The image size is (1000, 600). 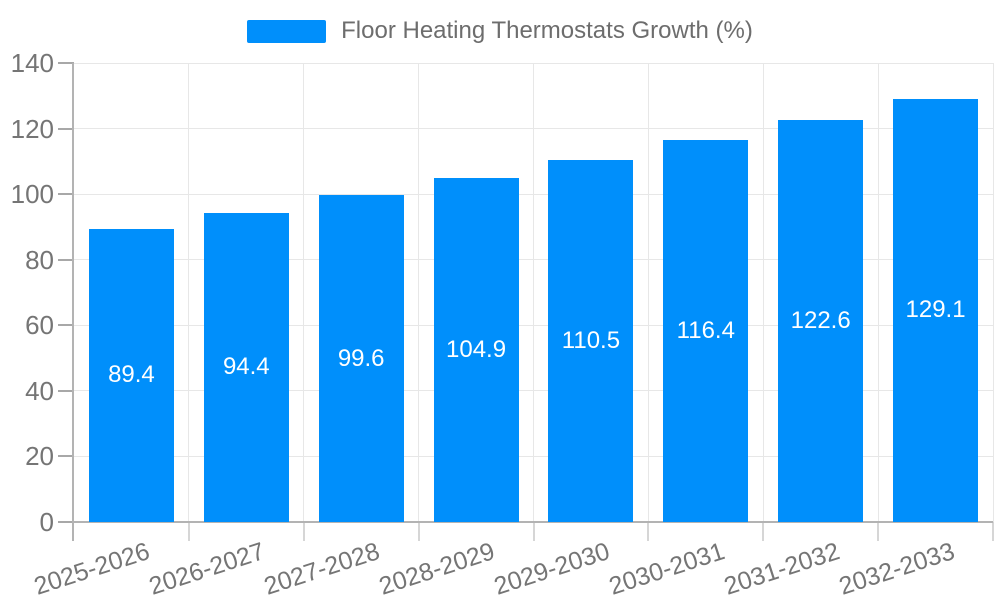 I want to click on legend-series-label: Floor Heating Thermostats Growth (%), so click(x=547, y=30).